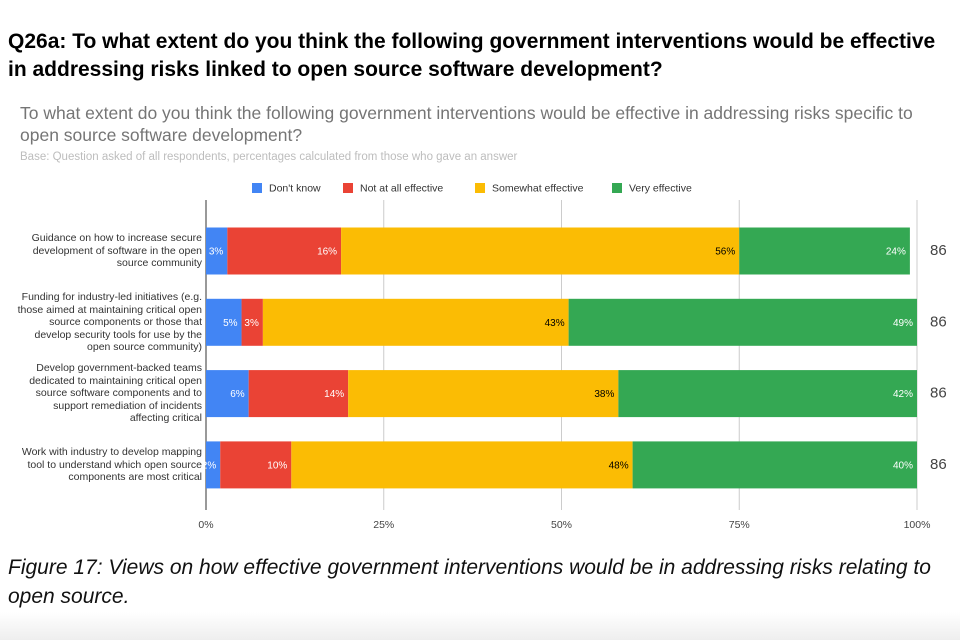 The height and width of the screenshot is (640, 960). Describe the element at coordinates (896, 252) in the screenshot. I see `data-label: 24%` at that location.